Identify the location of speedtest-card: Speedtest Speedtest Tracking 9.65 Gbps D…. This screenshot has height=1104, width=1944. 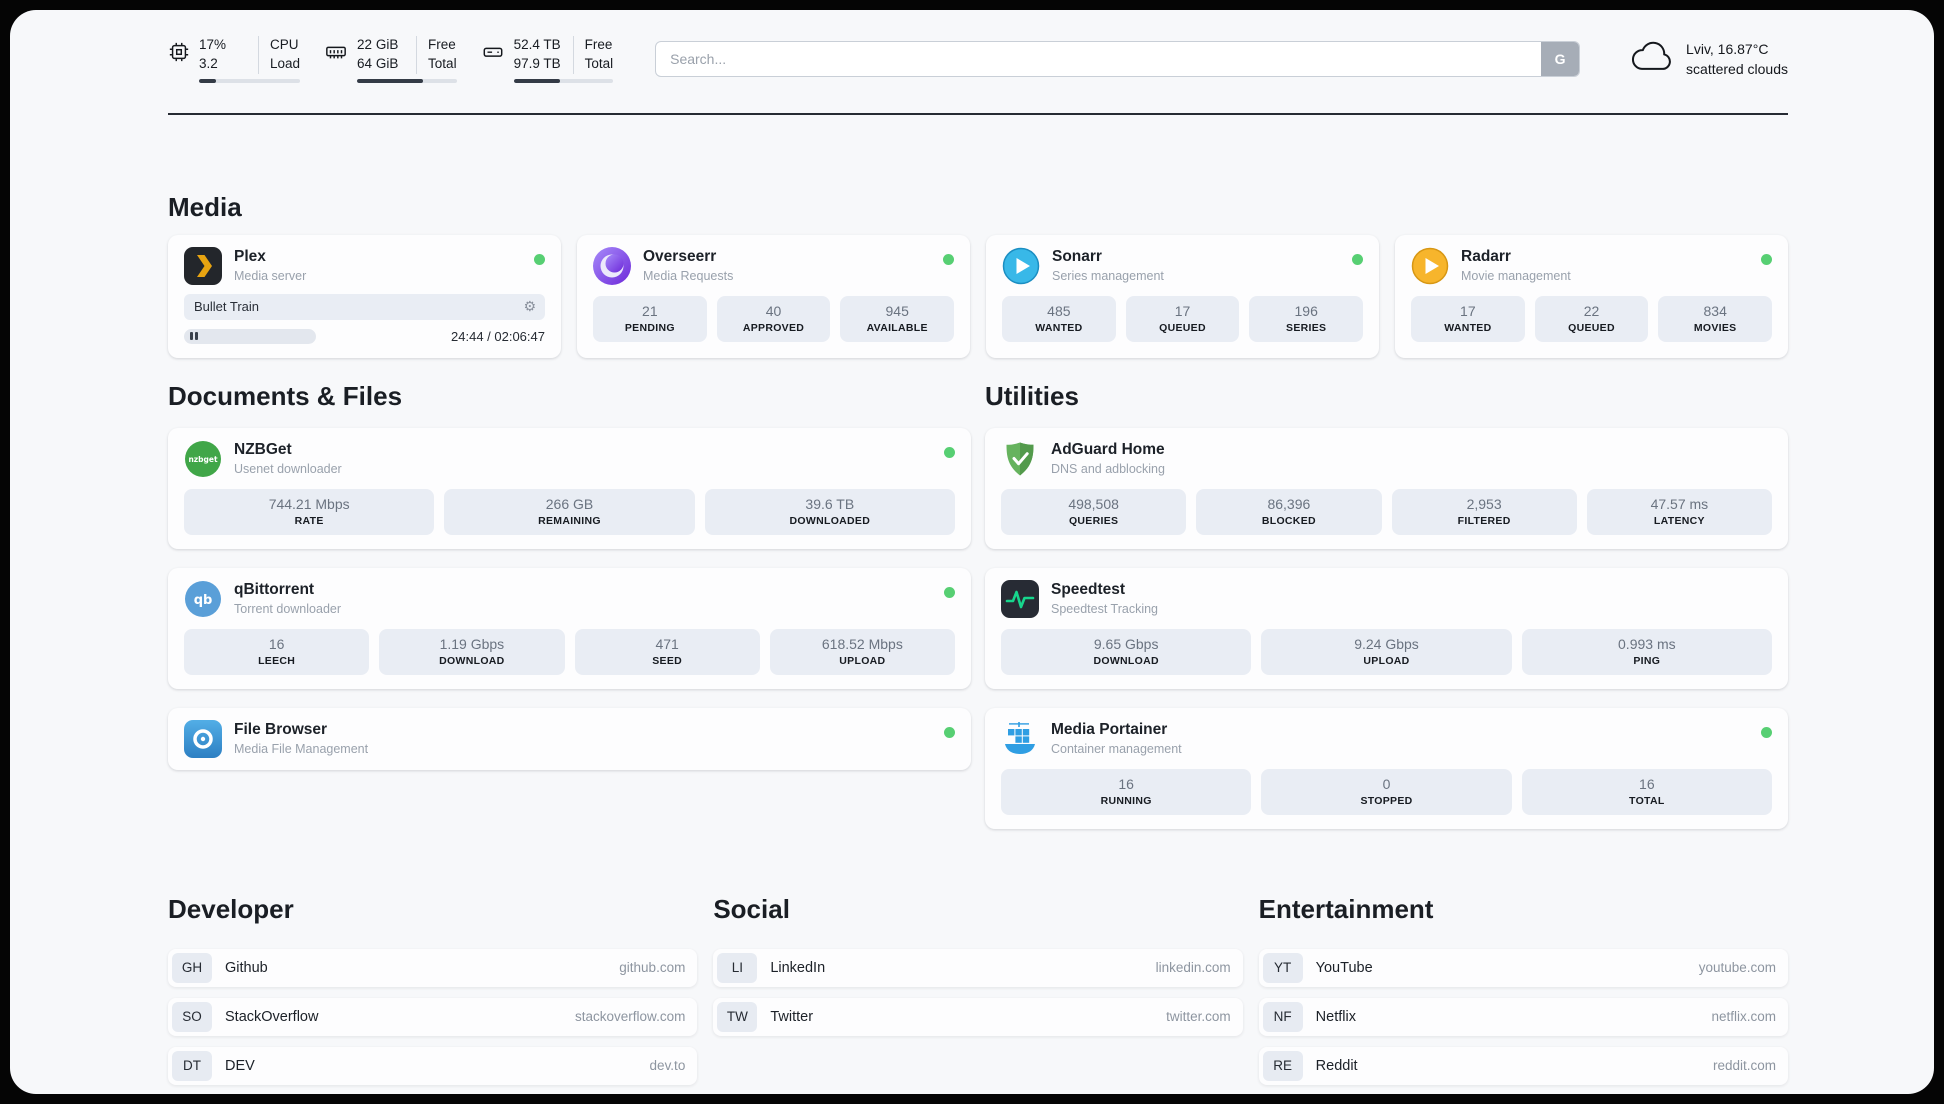
(1386, 628).